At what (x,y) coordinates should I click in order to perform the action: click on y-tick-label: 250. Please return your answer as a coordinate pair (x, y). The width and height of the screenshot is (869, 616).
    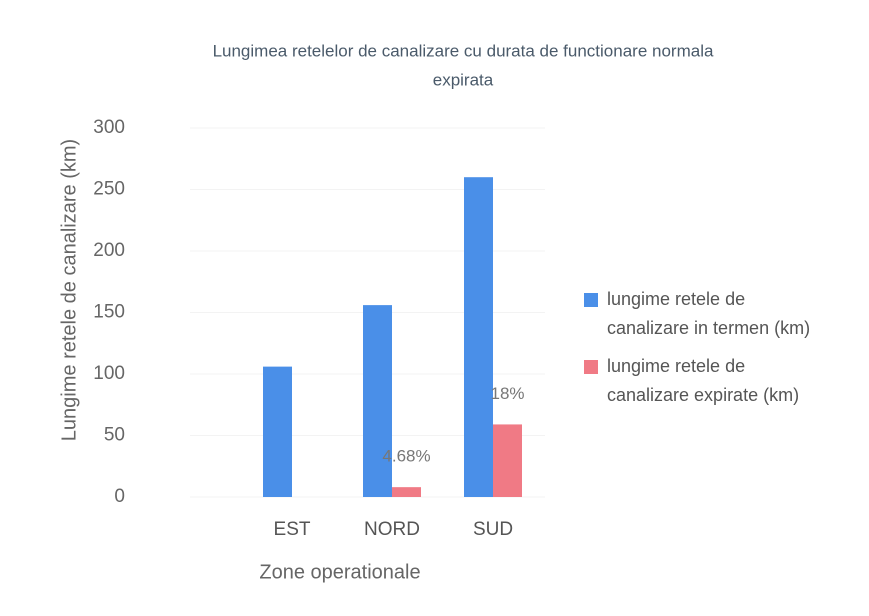
    Looking at the image, I should click on (109, 189).